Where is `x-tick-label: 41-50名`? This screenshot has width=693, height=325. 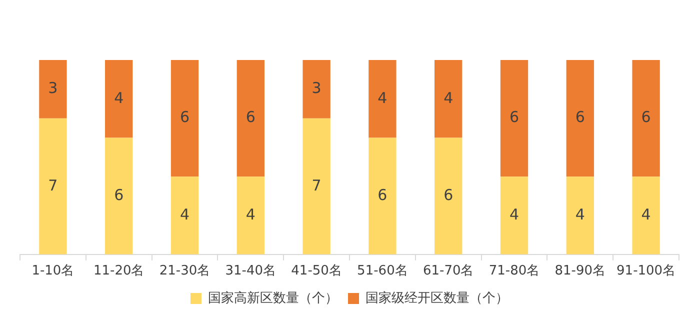
x-tick-label: 41-50名 is located at coordinates (316, 271).